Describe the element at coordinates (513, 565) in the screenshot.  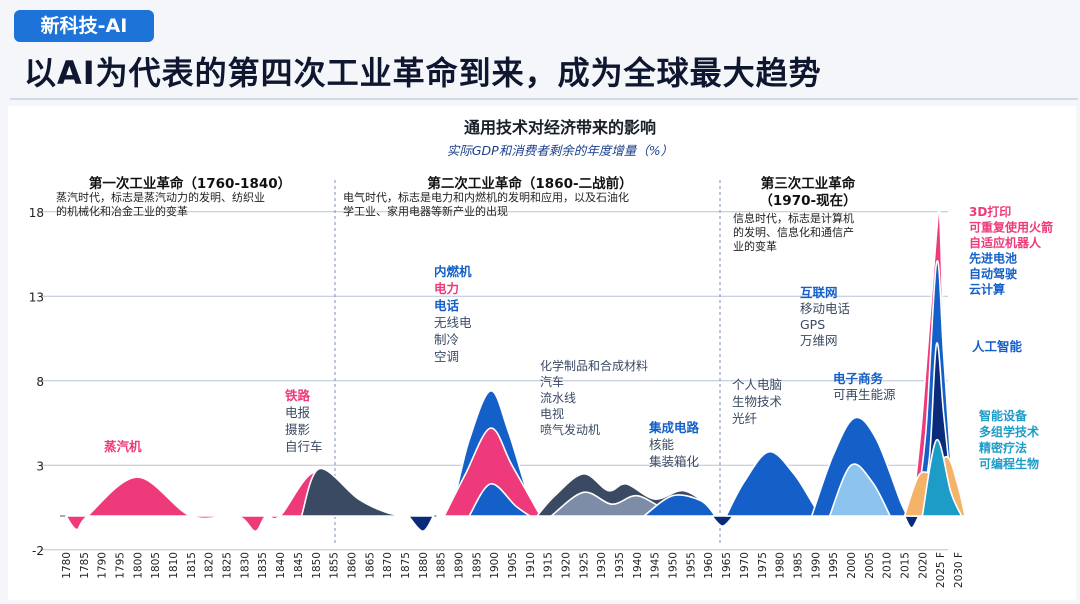
I see `x-tick-label-25: 1905` at that location.